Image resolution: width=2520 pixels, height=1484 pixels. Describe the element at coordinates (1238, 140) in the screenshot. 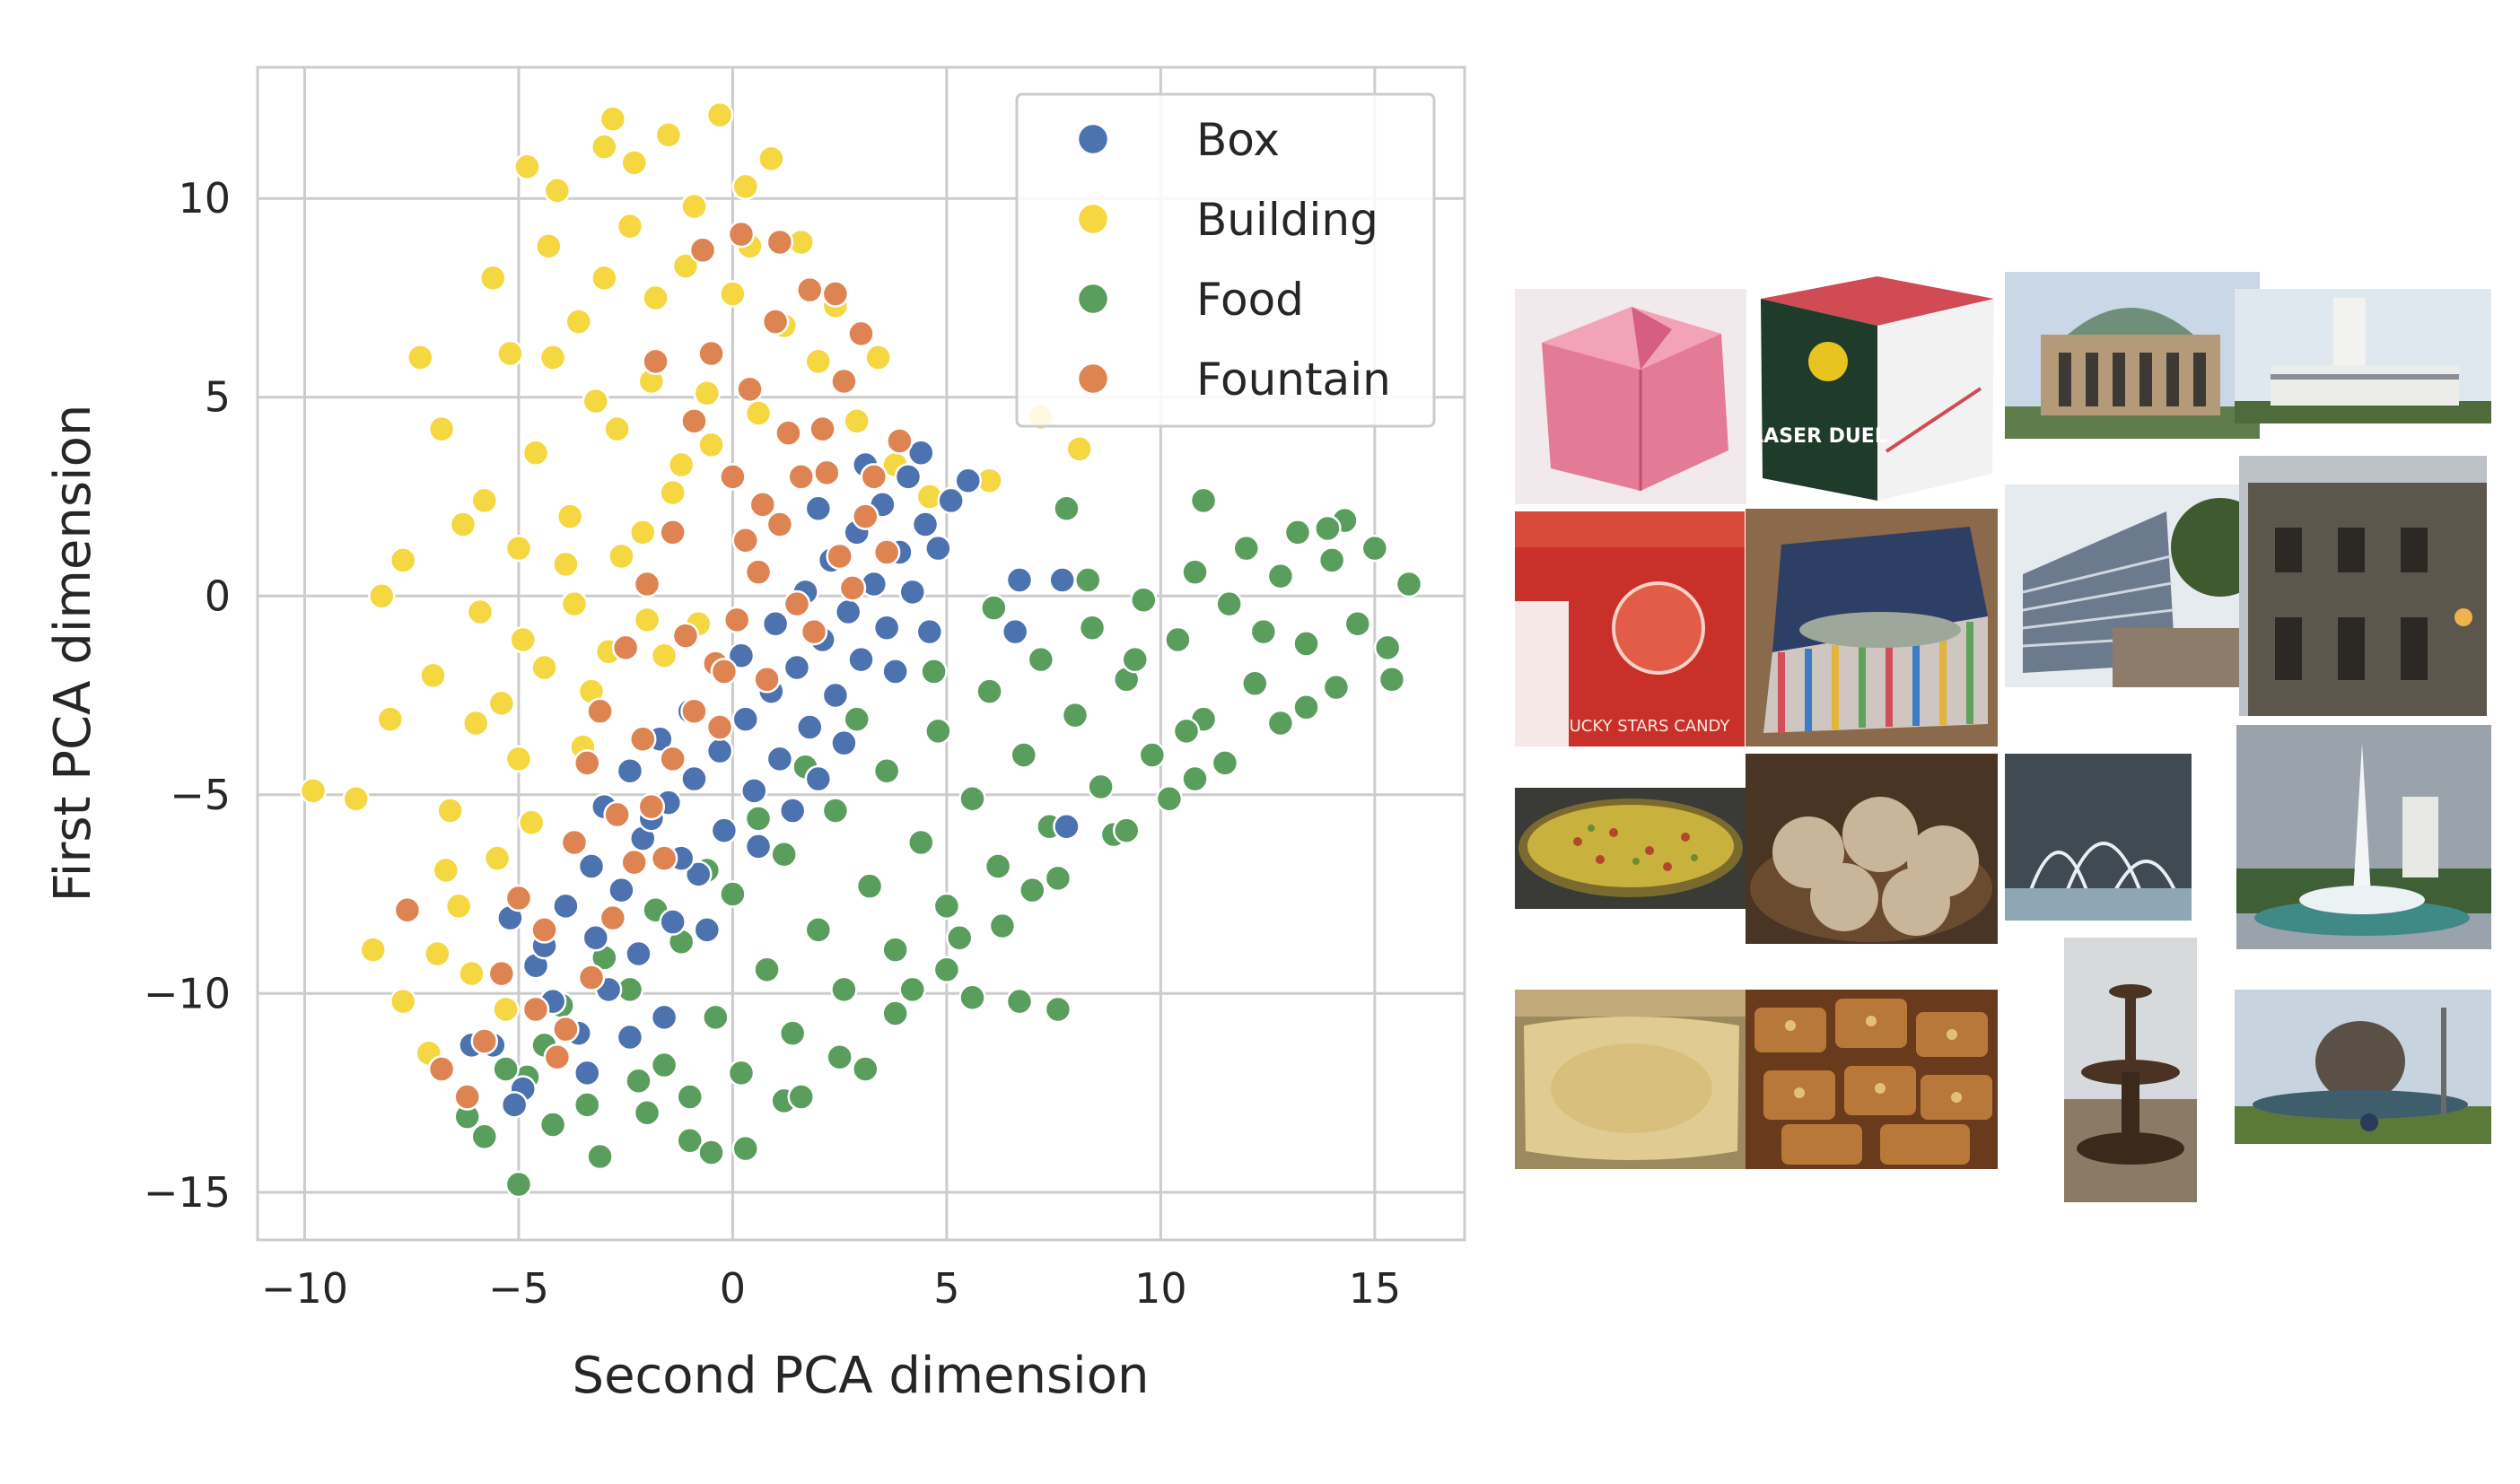

I see `legend-label-box: Box` at that location.